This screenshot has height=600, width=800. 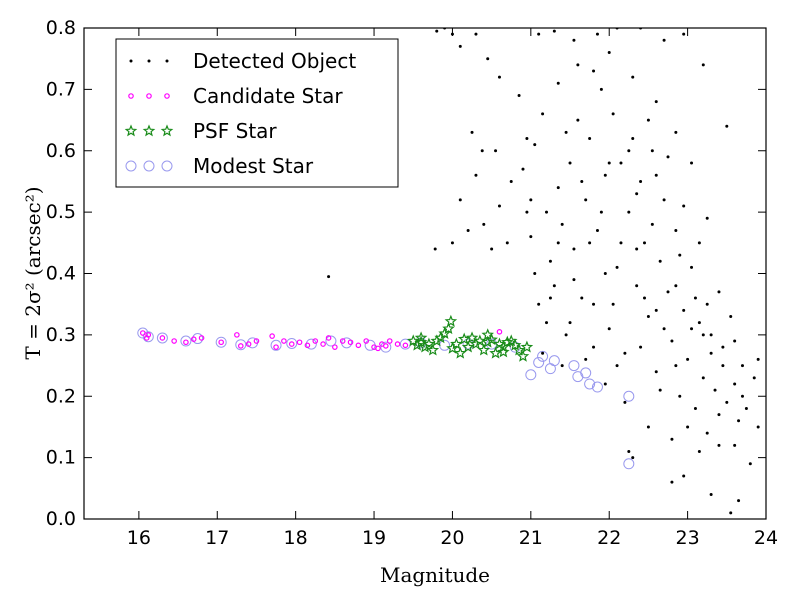 I want to click on x-tick-label: 21, so click(x=531, y=538).